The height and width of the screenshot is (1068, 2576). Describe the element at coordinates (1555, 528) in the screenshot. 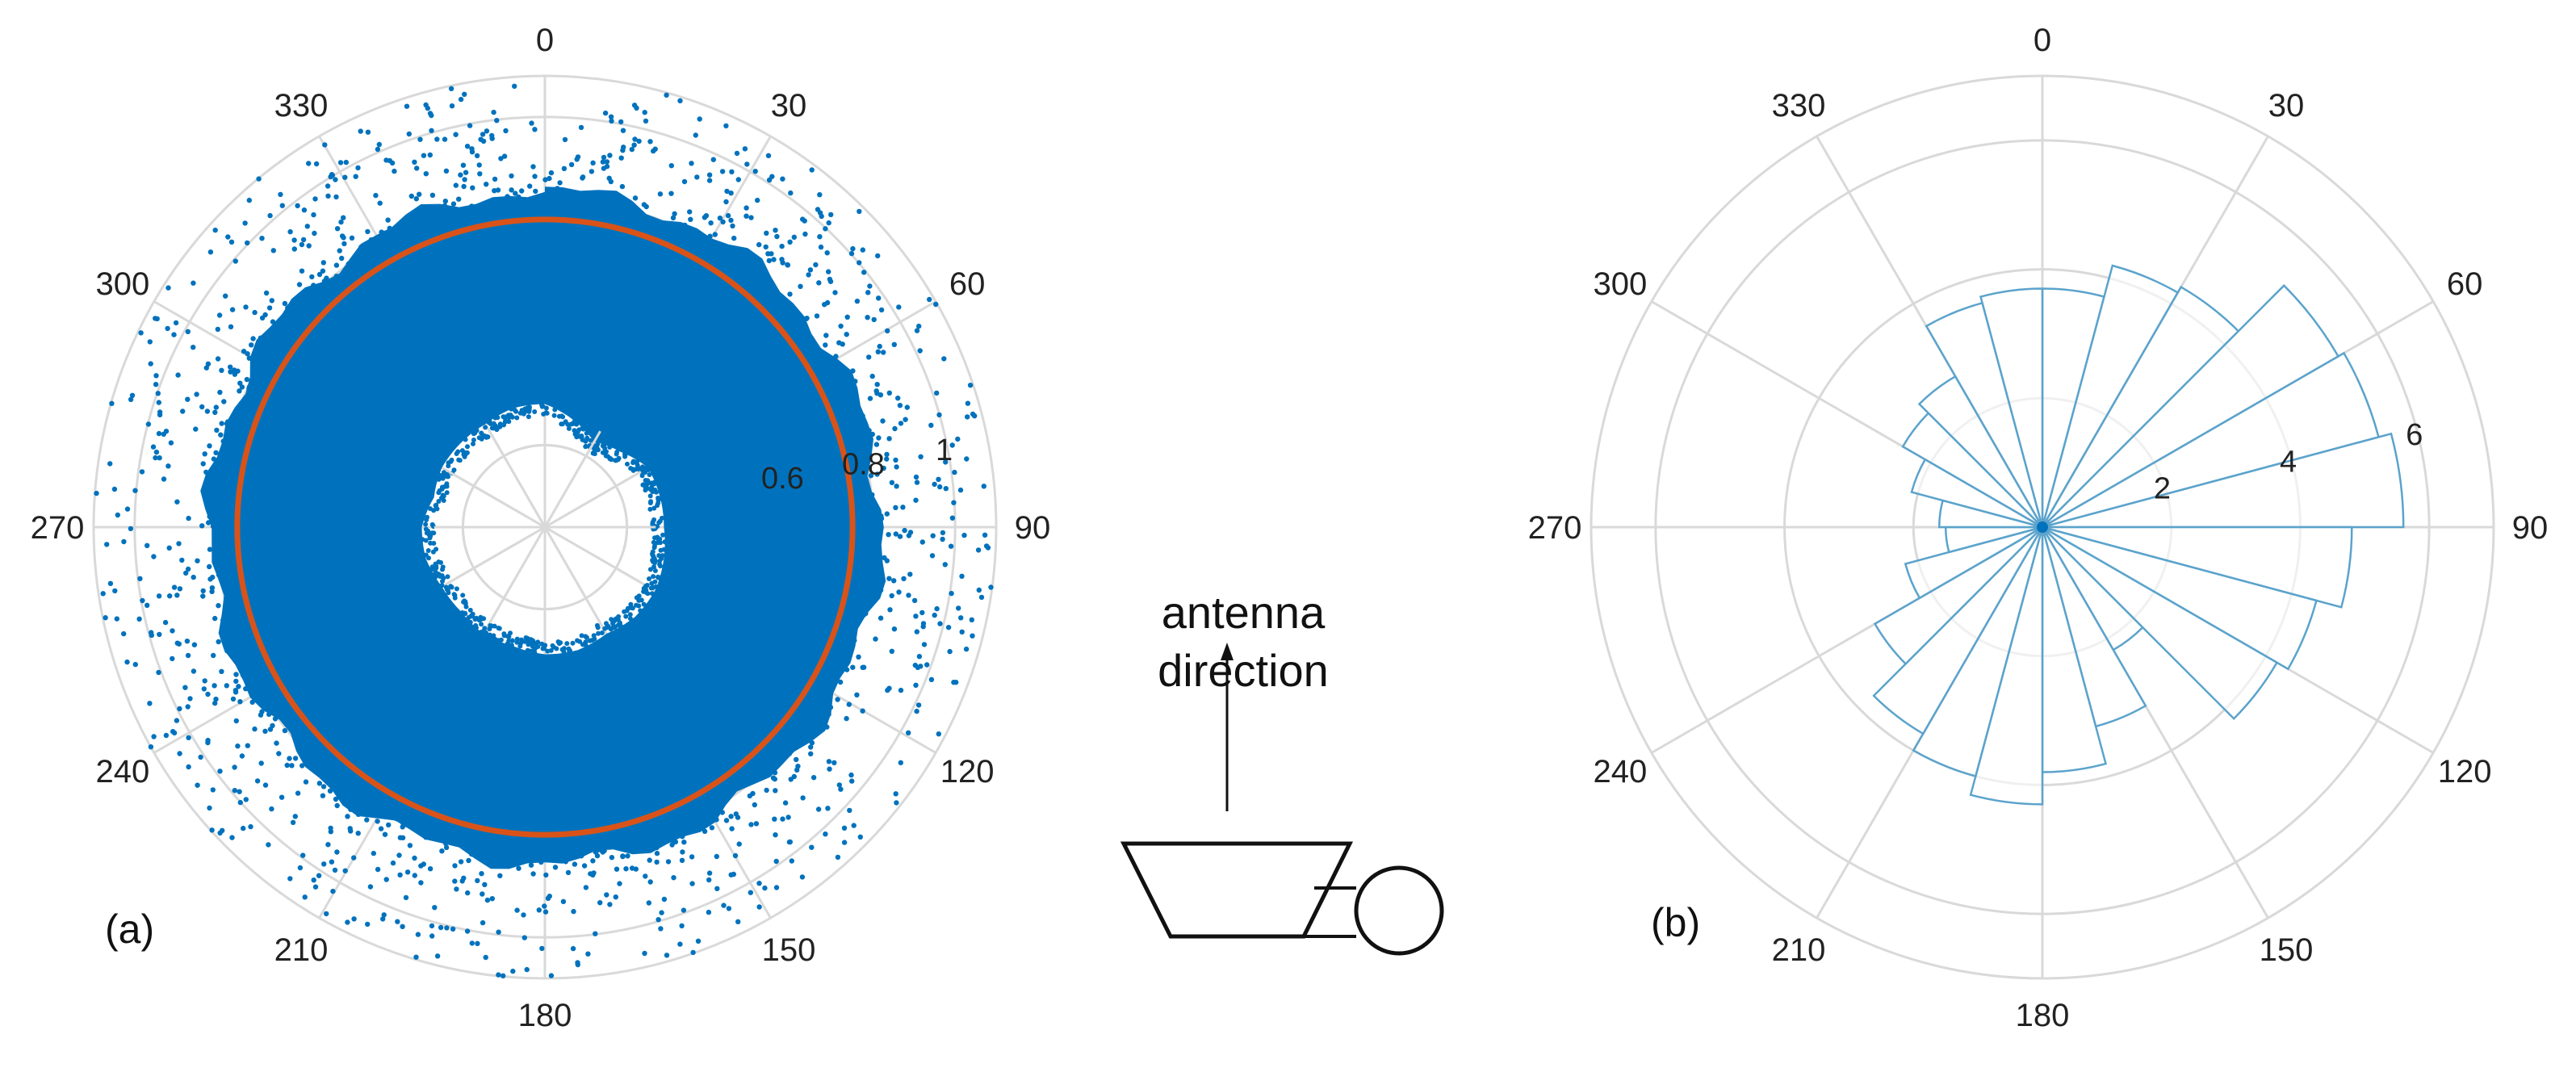

I see `b-angle-label: 270` at that location.